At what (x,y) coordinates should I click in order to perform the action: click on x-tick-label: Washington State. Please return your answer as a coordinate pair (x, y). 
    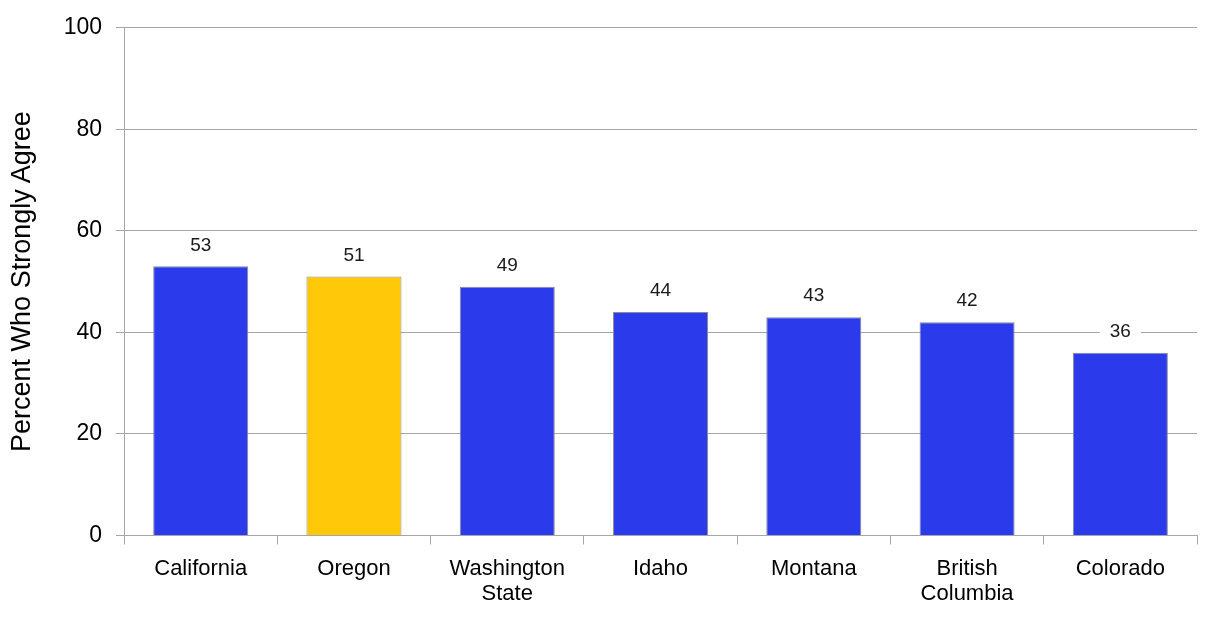
    Looking at the image, I should click on (507, 580).